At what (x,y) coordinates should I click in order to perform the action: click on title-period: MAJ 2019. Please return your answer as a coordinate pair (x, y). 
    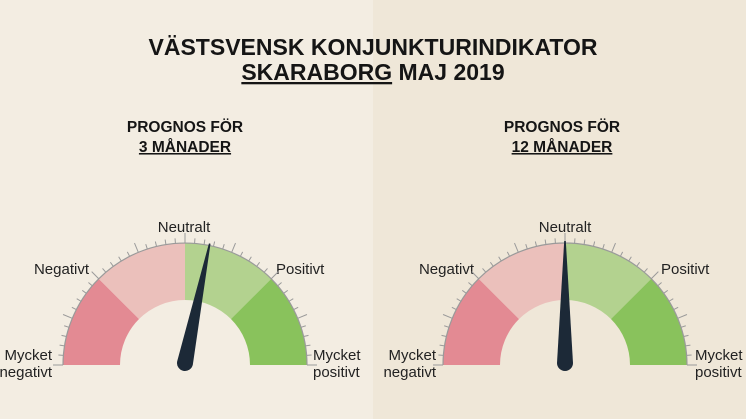
    Looking at the image, I should click on (452, 72).